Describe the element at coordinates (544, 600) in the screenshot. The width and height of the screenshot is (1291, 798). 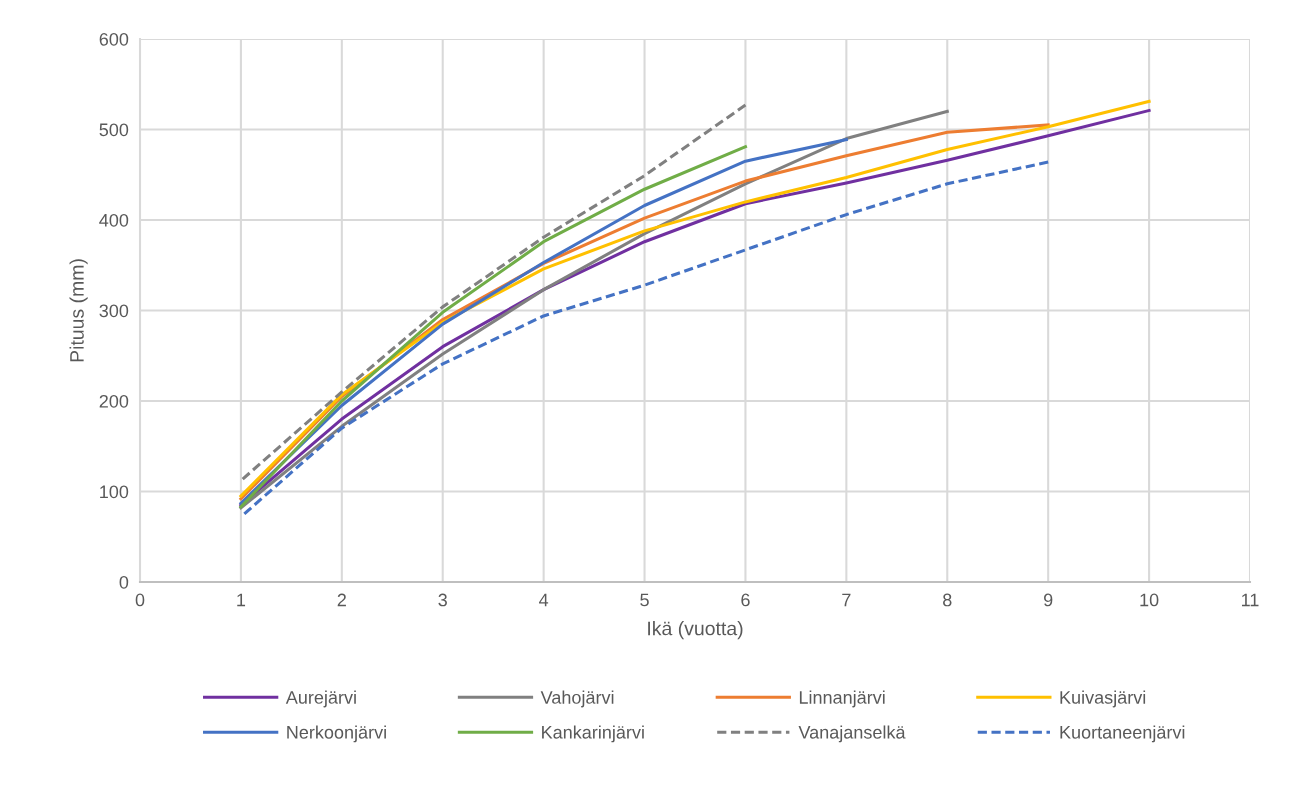
I see `x-tick-label: 4` at that location.